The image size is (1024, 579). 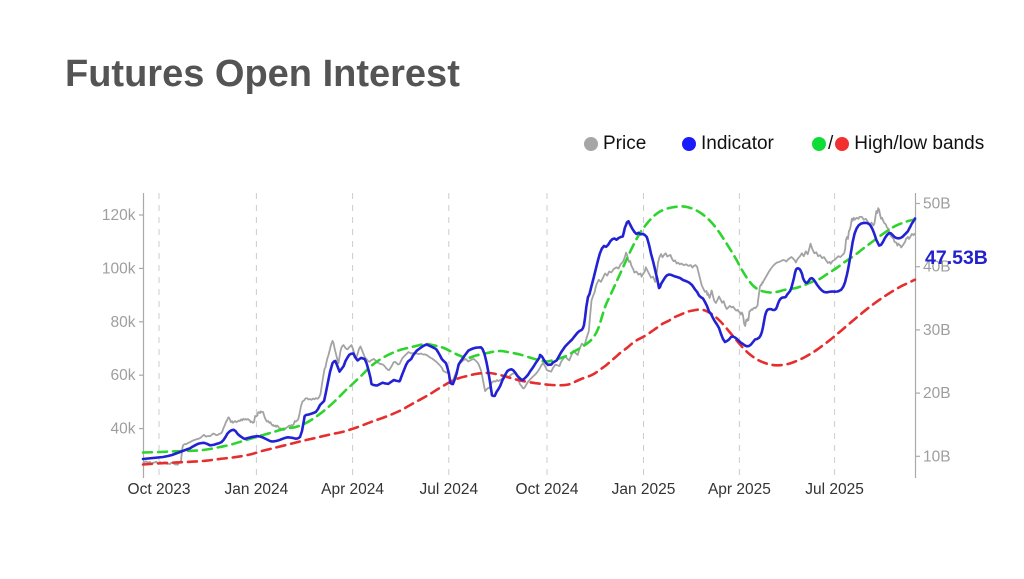 What do you see at coordinates (119, 215) in the screenshot?
I see `svg-text: 120k` at bounding box center [119, 215].